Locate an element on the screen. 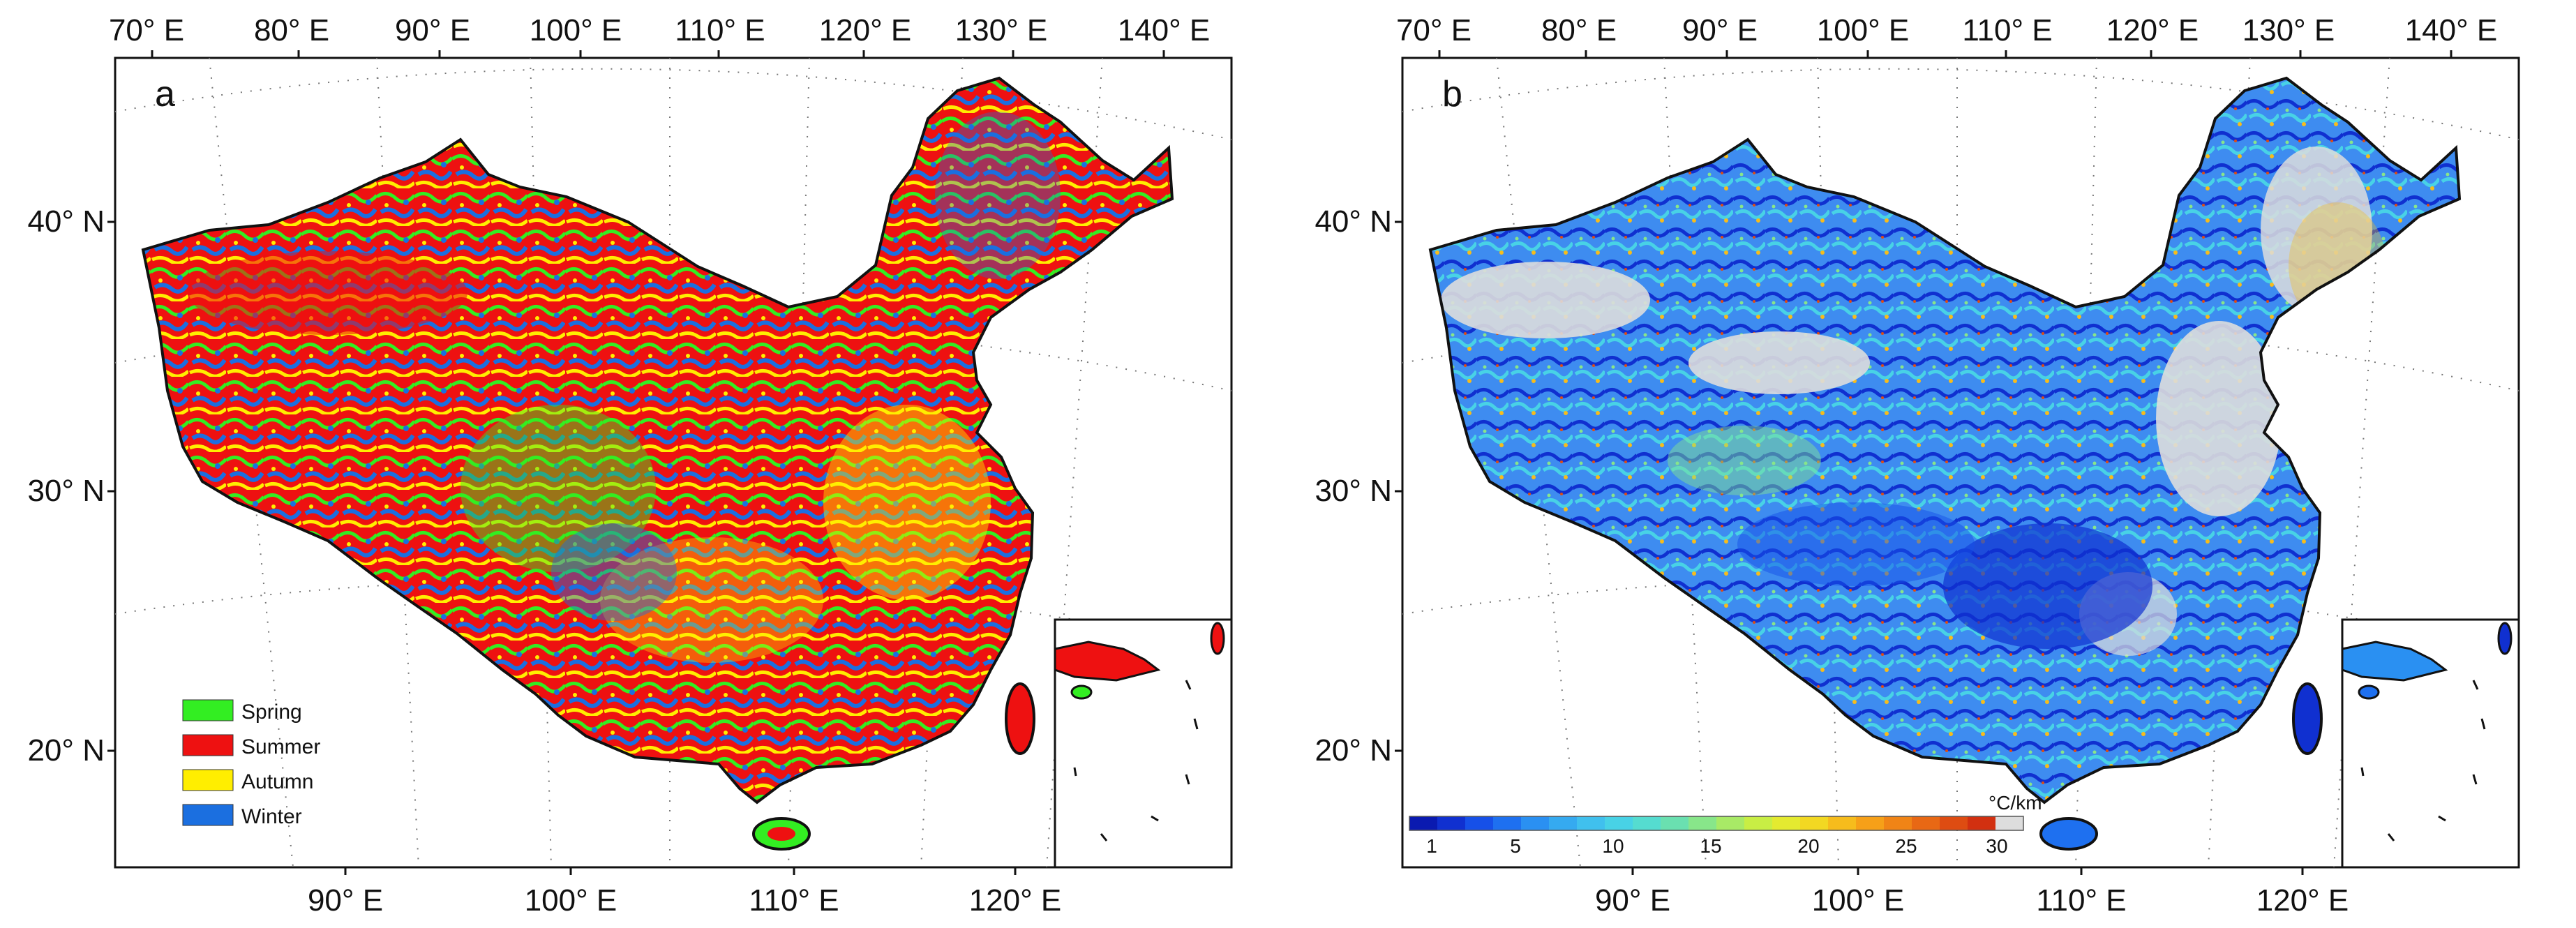  panel-b-bottom-ticks is located at coordinates (1967, 871).